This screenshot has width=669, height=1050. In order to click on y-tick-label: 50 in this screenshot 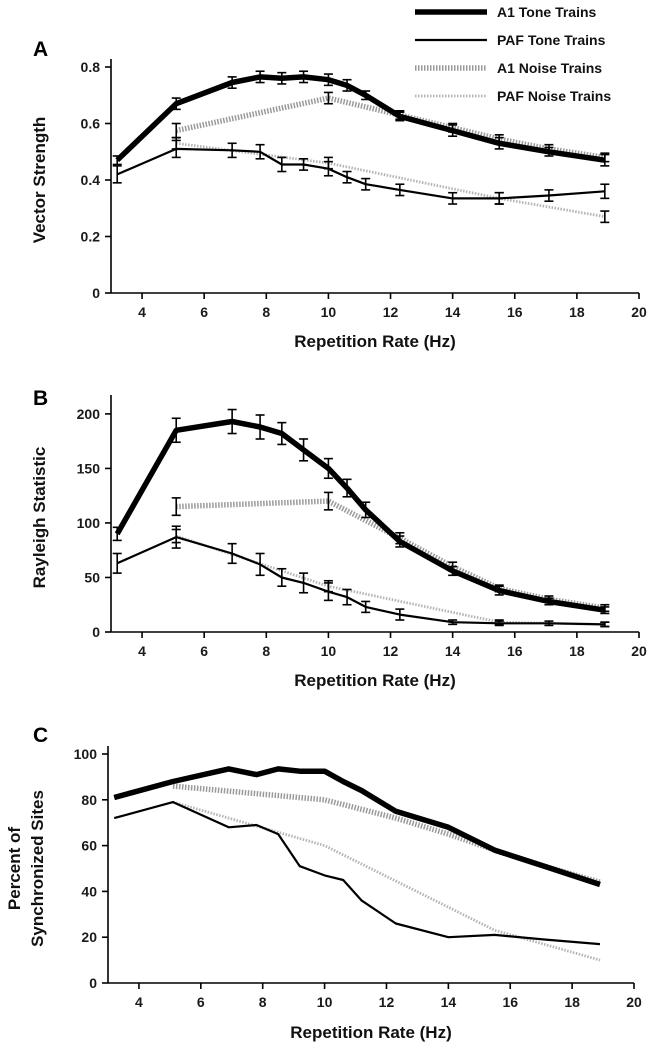, I will do `click(92, 577)`.